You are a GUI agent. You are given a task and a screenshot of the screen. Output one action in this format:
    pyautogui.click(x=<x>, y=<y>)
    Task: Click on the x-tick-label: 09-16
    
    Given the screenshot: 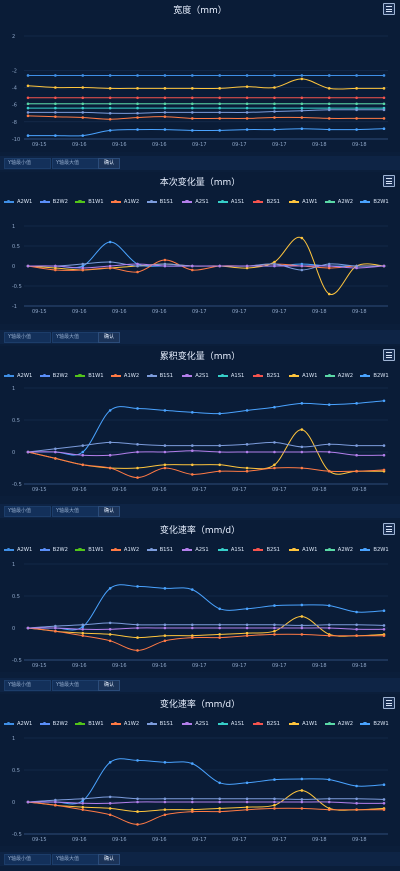 What is the action you would take?
    pyautogui.click(x=119, y=312)
    